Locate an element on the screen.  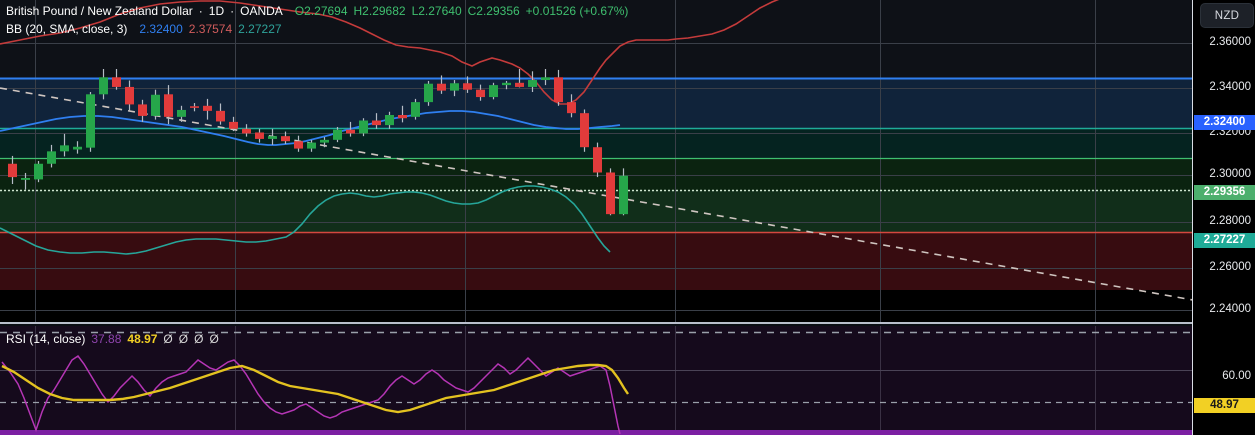
ohlc-open: O2.27694 is located at coordinates (321, 11).